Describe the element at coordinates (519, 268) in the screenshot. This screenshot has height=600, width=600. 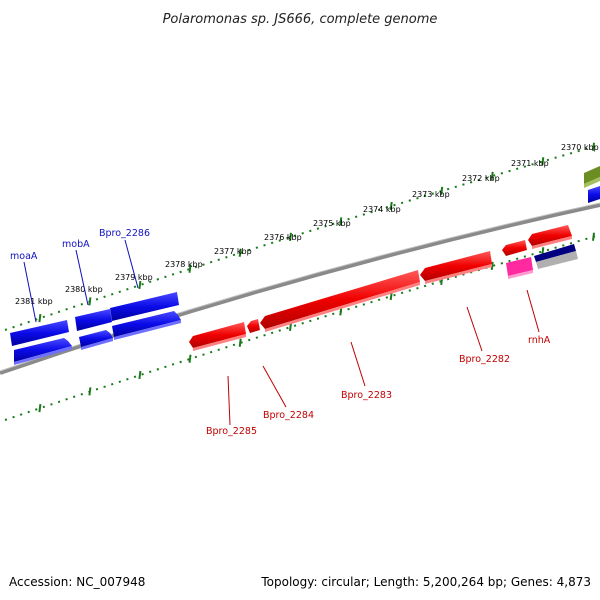
I see `rna-feature-pink` at that location.